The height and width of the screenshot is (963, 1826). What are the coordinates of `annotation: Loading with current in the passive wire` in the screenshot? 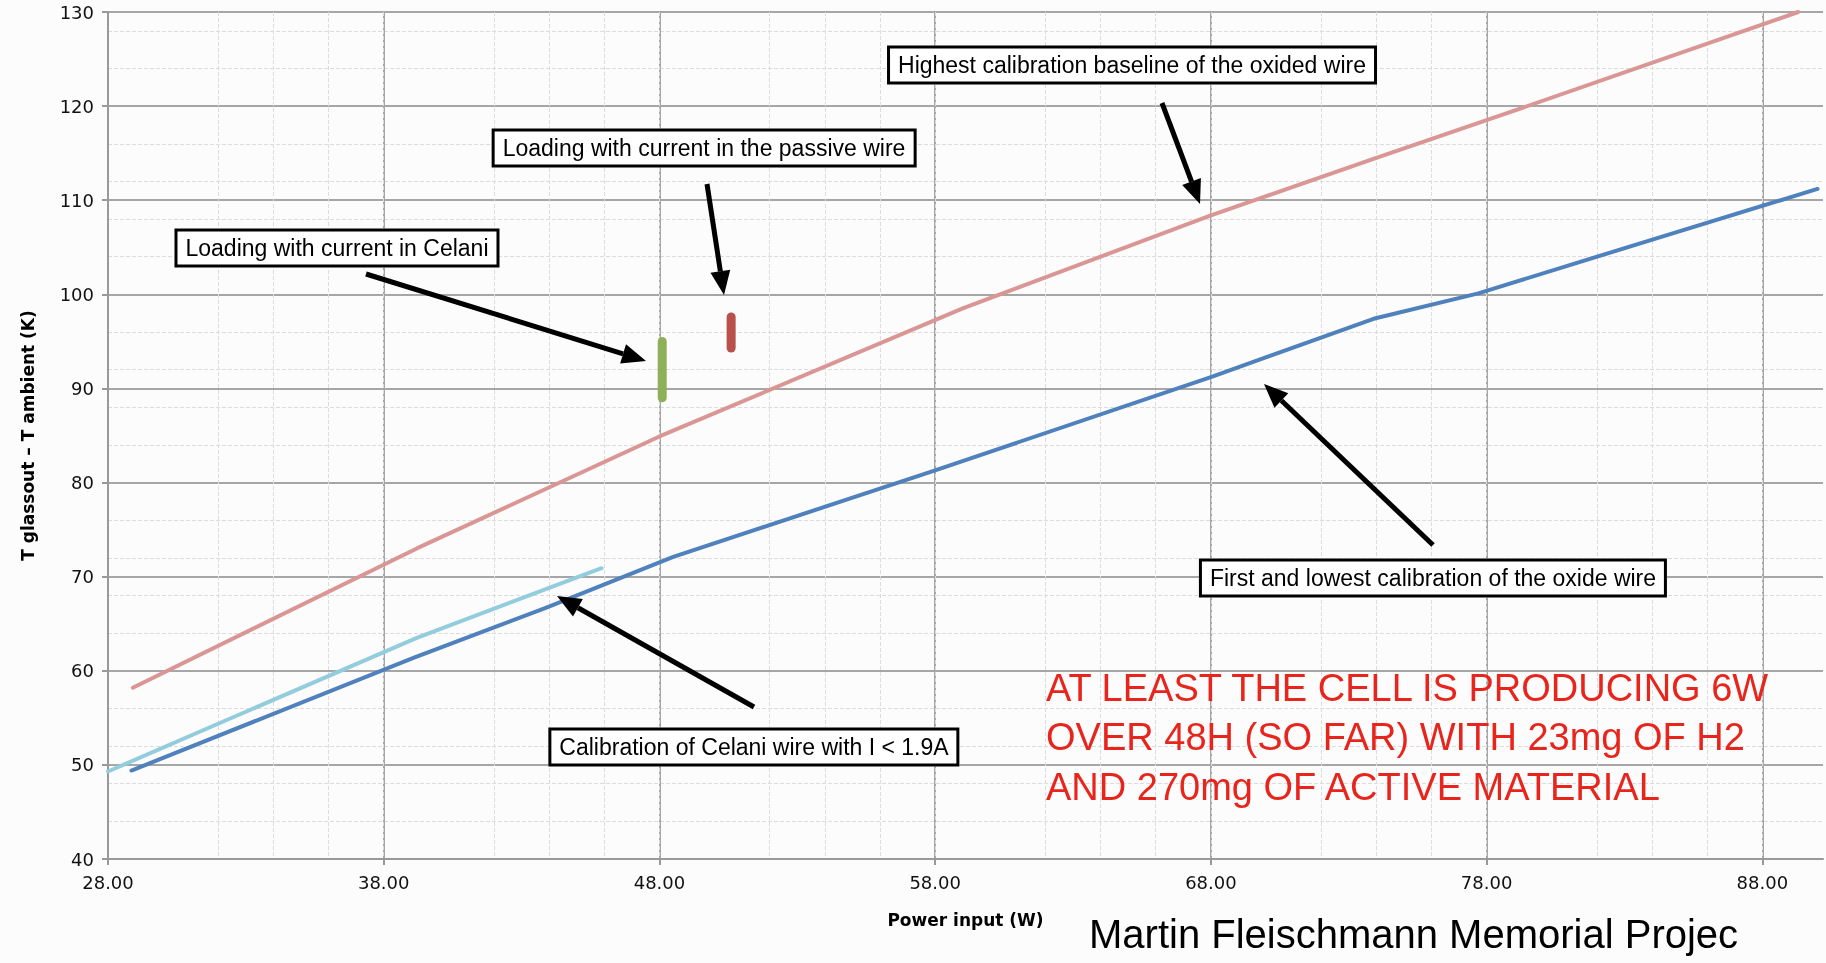 It's located at (704, 147).